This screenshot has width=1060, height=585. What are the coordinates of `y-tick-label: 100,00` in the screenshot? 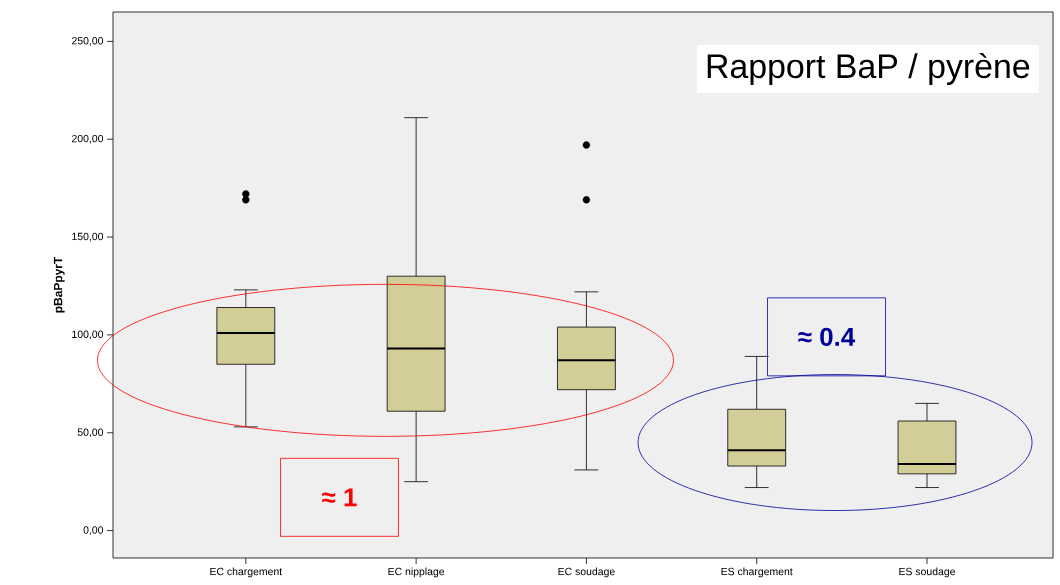 It's located at (88, 335).